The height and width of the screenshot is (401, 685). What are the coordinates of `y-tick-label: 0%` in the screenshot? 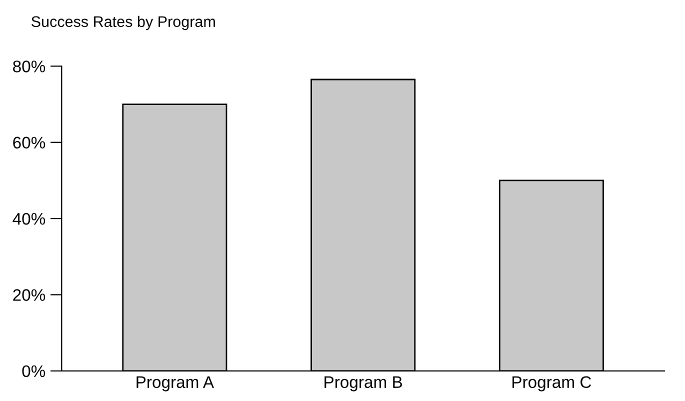 It's located at (34, 371).